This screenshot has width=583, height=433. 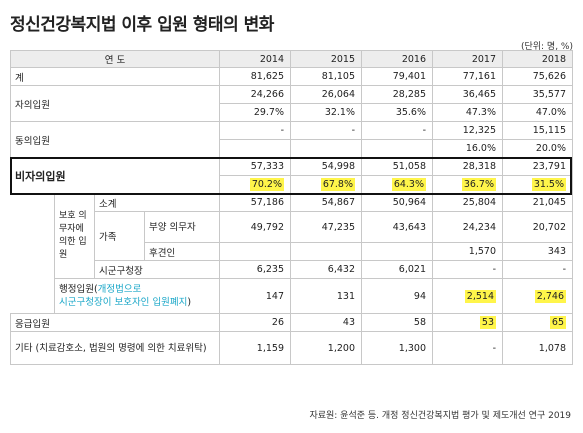 What do you see at coordinates (537, 348) in the screenshot?
I see `other-2018: 1,078` at bounding box center [537, 348].